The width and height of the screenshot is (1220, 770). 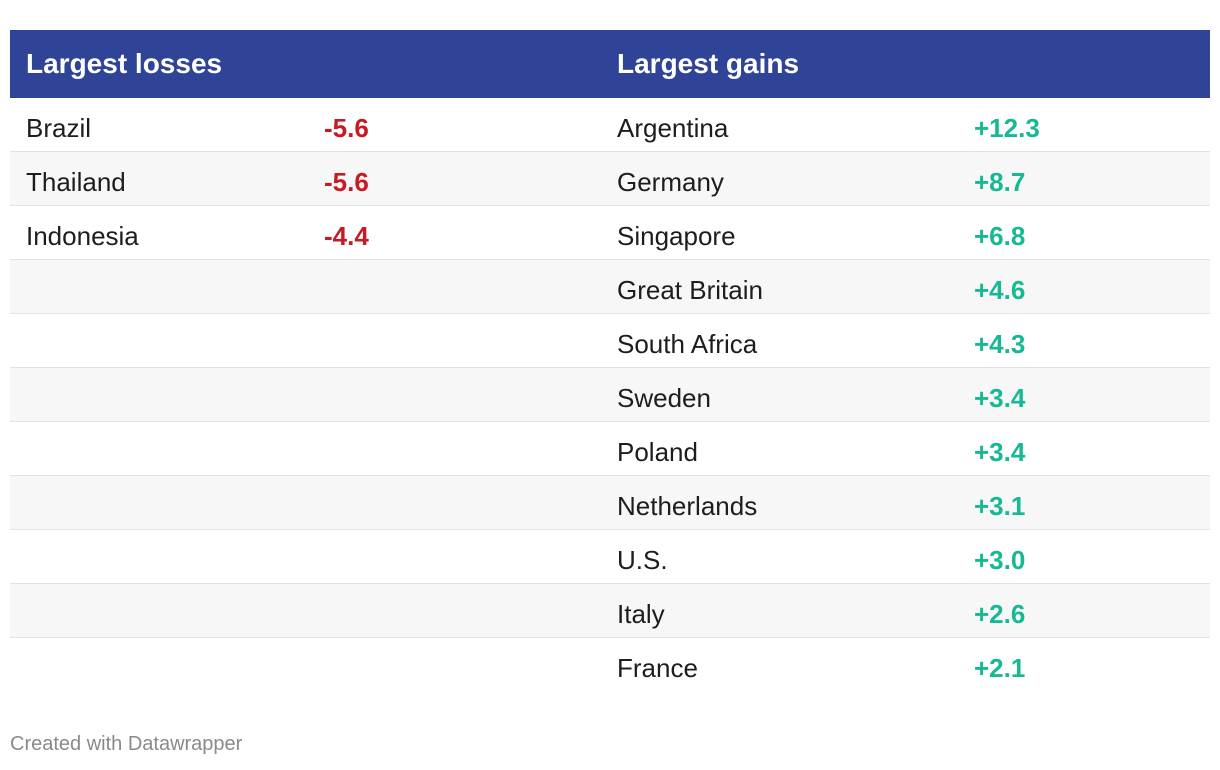 What do you see at coordinates (610, 125) in the screenshot?
I see `table-row: Brazil -5.6 Argentina +12.3` at bounding box center [610, 125].